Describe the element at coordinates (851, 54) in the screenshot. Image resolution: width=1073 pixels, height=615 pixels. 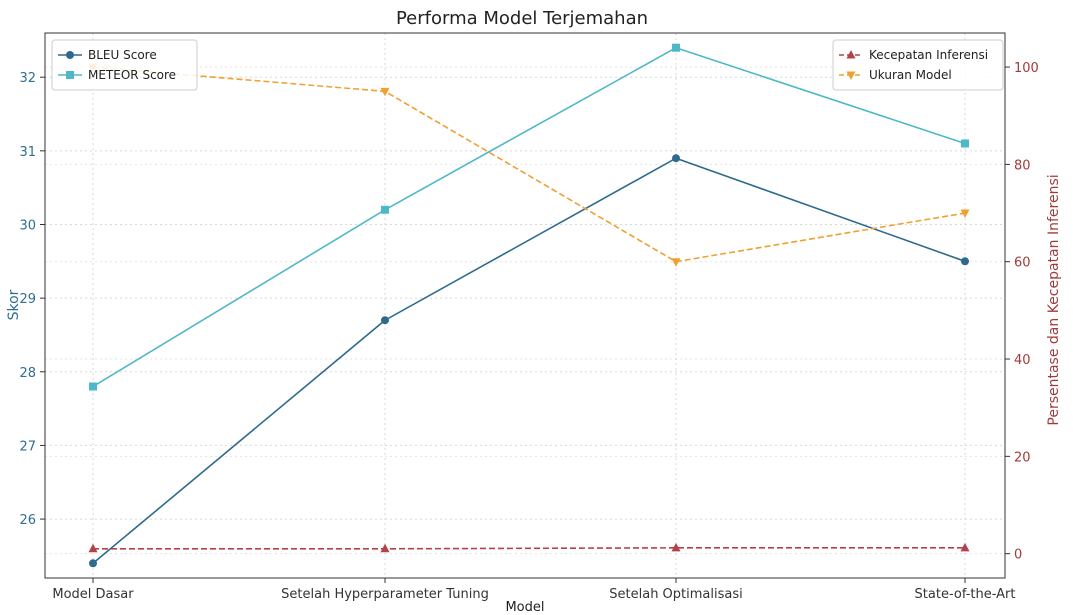
I see `legend-marker-kecepatan-inferensi` at that location.